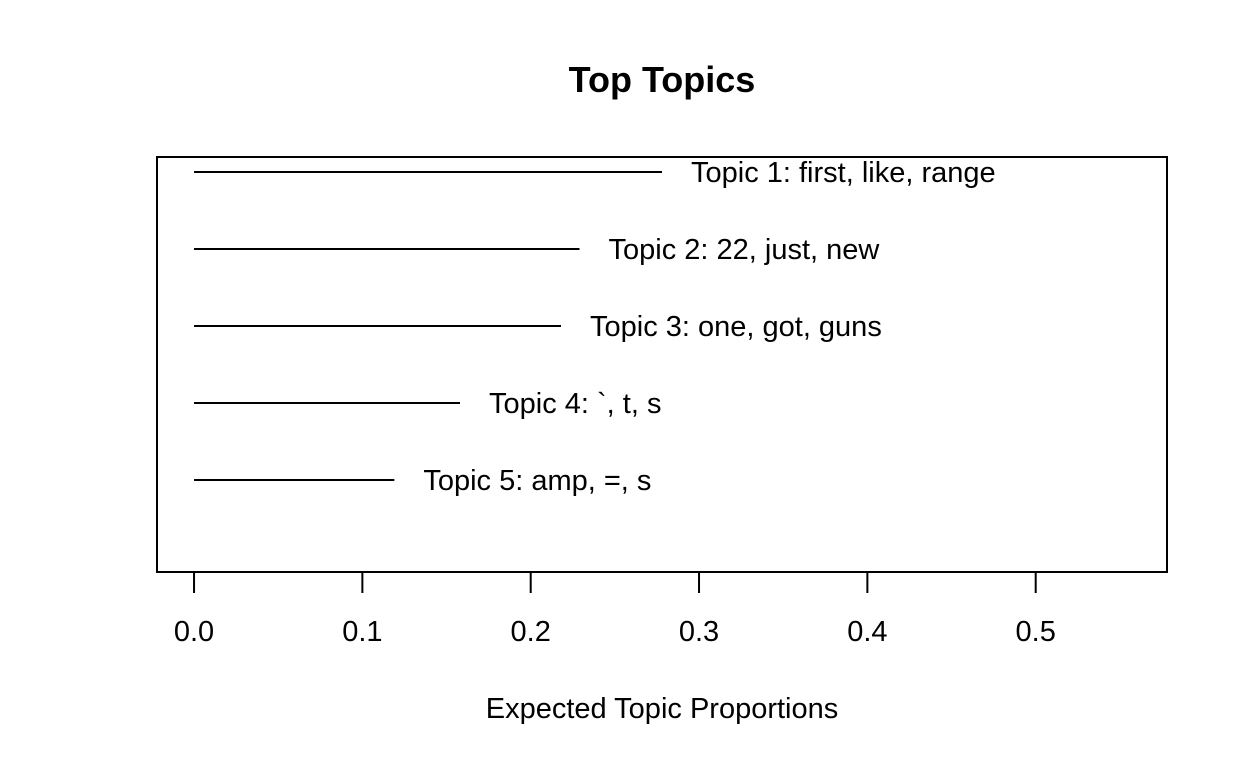 The height and width of the screenshot is (768, 1248). What do you see at coordinates (843, 173) in the screenshot?
I see `topic-label-1: Topic 1: first, like, range` at bounding box center [843, 173].